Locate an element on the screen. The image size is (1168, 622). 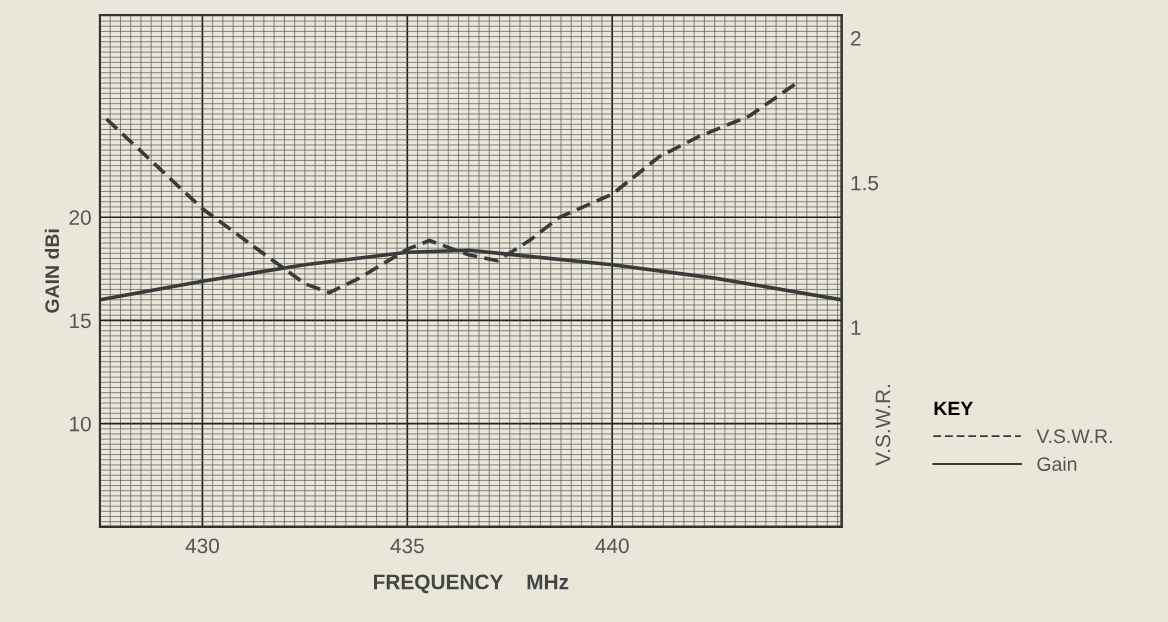
y-axis-title: GAIN dBi is located at coordinates (52, 271).